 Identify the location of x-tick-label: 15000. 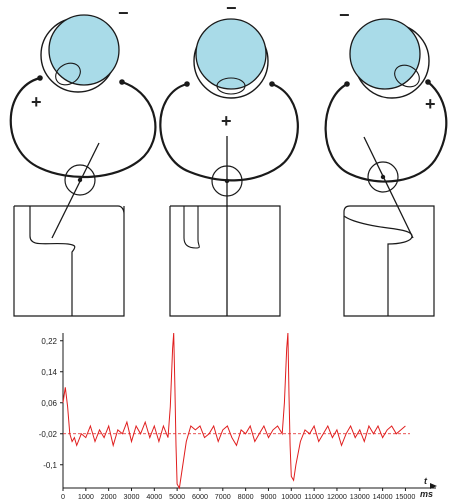
(405, 496).